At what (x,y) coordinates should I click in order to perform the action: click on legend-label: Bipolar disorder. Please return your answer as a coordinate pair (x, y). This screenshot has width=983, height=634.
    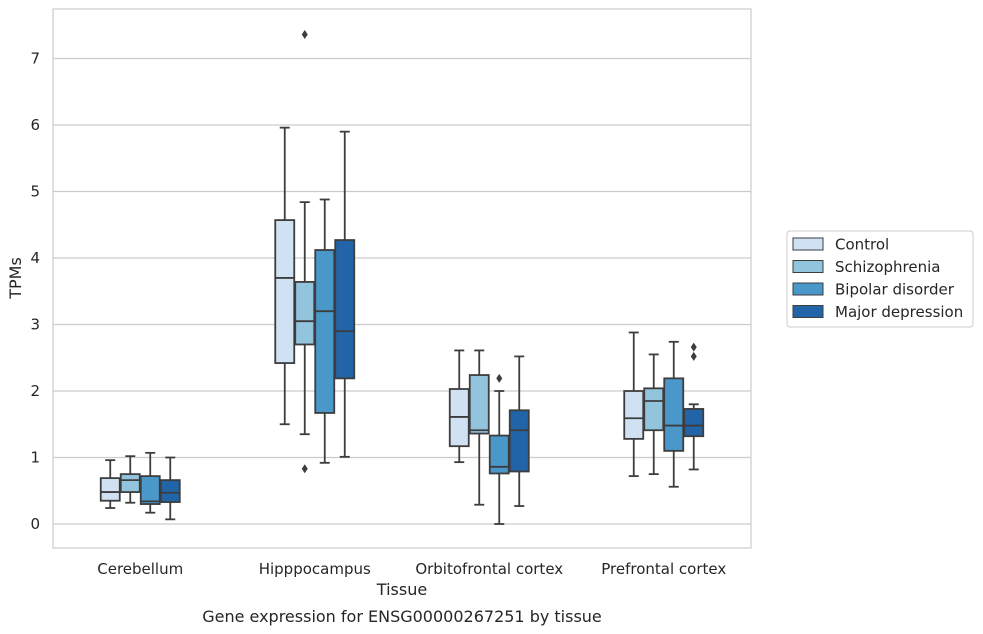
    Looking at the image, I should click on (895, 290).